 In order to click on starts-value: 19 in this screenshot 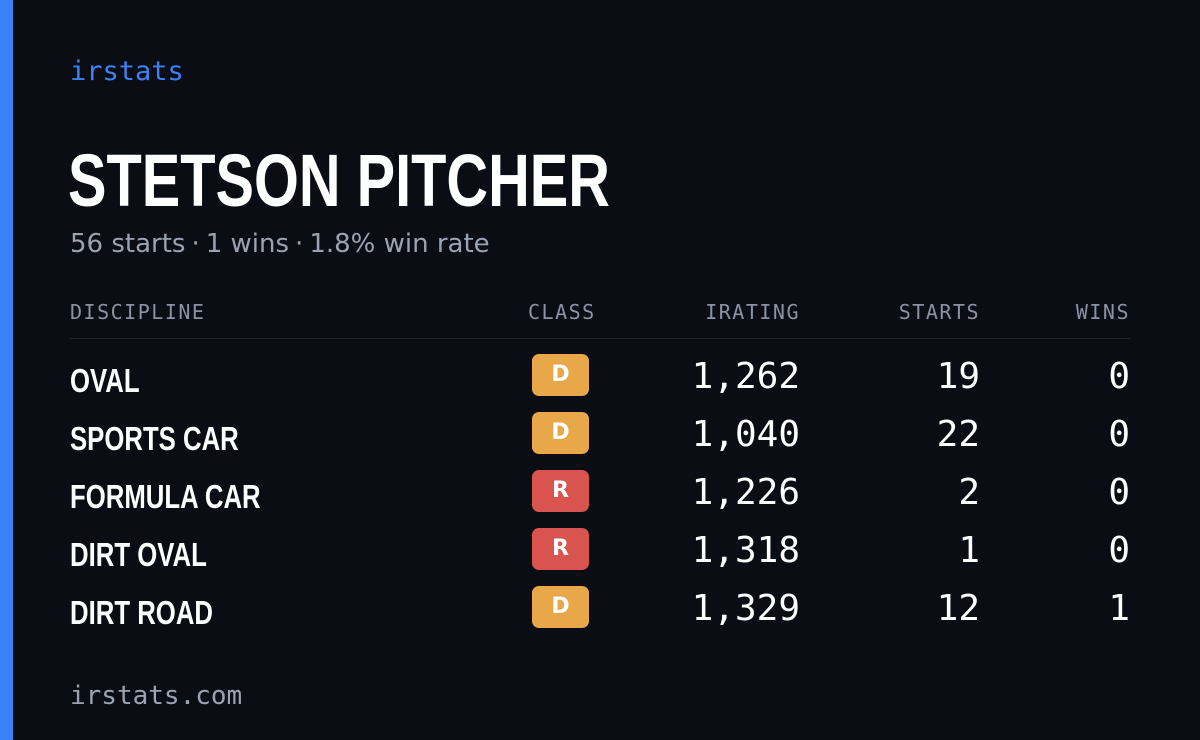, I will do `click(958, 376)`.